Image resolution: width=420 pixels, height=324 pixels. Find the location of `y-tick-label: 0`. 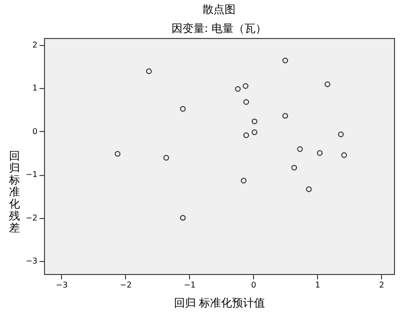

y-tick-label: 0 is located at coordinates (35, 131).